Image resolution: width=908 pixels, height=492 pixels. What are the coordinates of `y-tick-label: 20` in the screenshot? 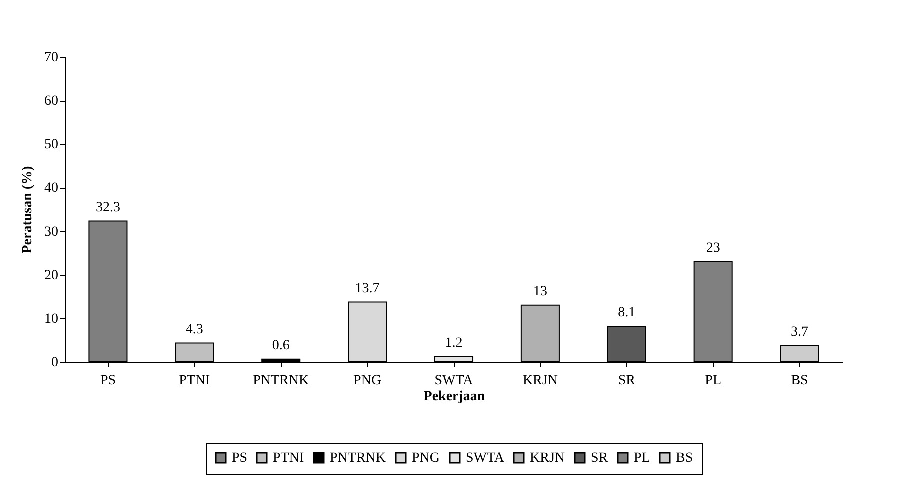 It's located at (51, 276).